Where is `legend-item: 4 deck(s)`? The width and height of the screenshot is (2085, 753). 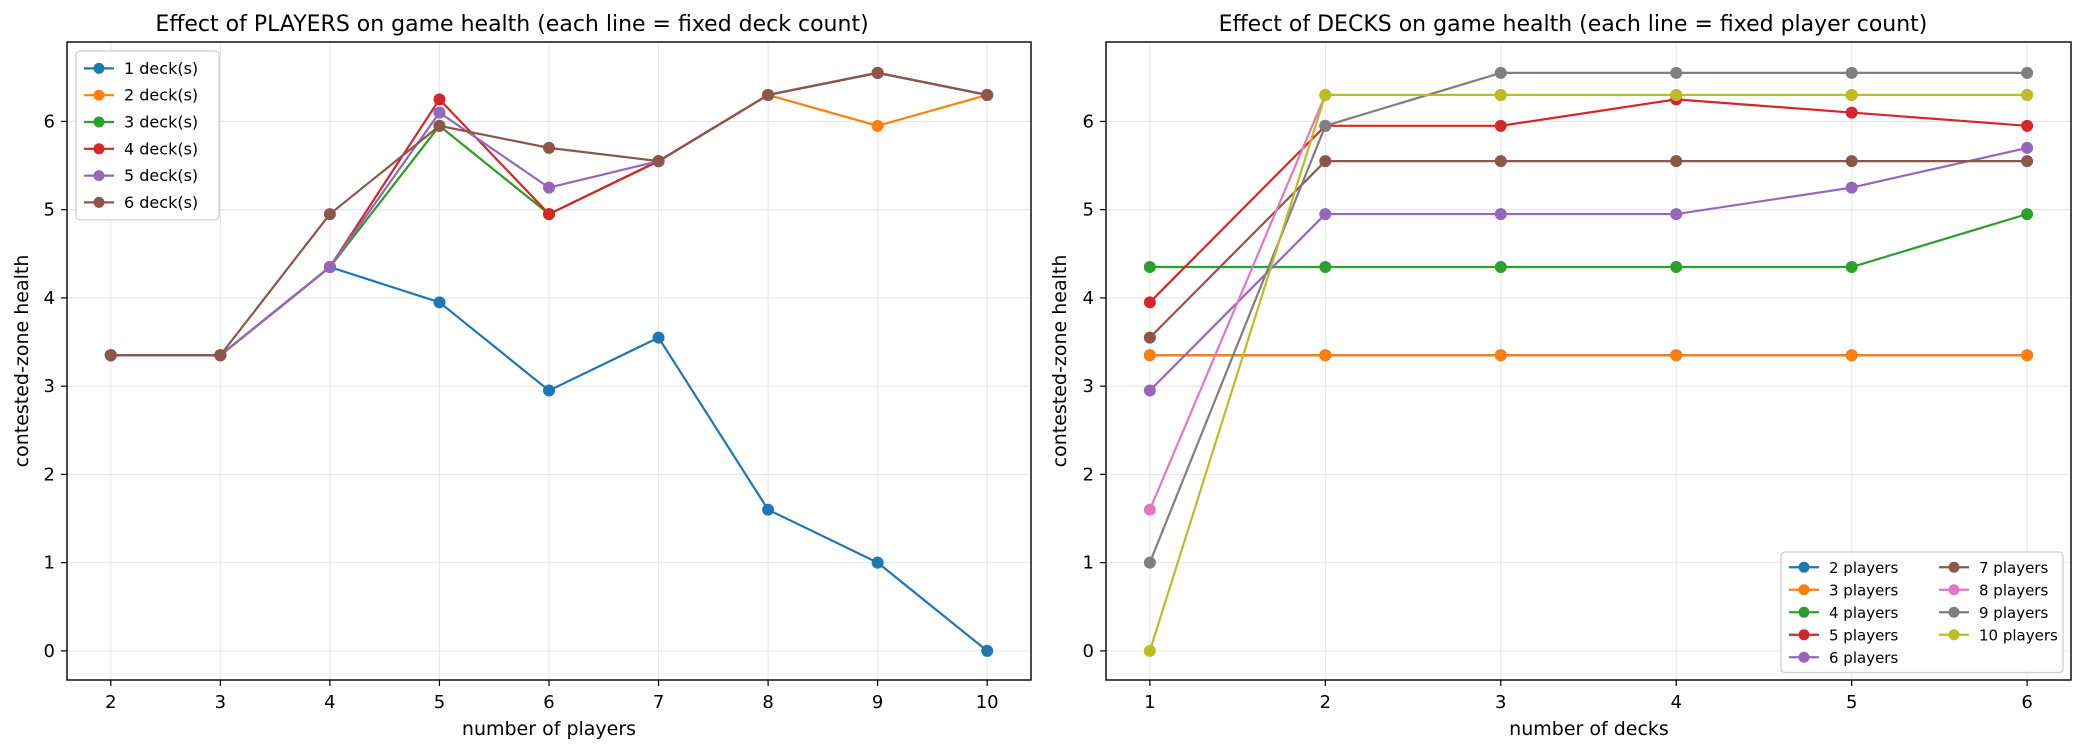
legend-item: 4 deck(s) is located at coordinates (141, 148).